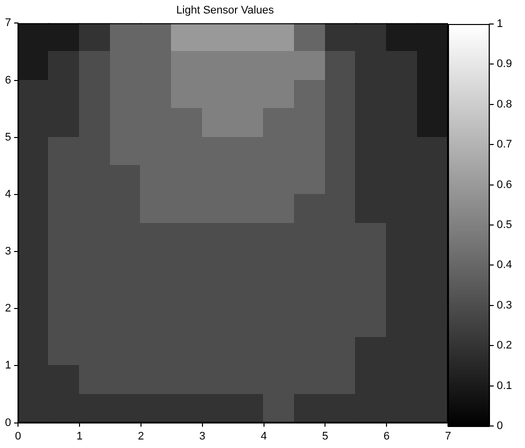 This screenshot has height=448, width=525. What do you see at coordinates (141, 436) in the screenshot?
I see `x-tick-label: 2` at bounding box center [141, 436].